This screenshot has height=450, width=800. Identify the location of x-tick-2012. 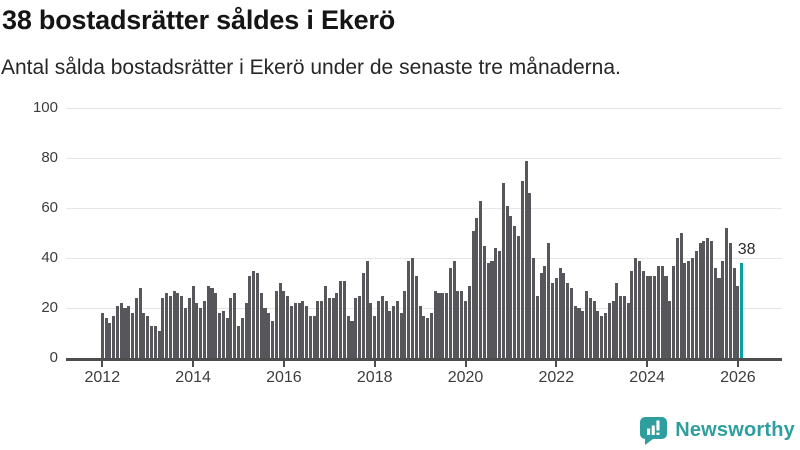
(102, 363).